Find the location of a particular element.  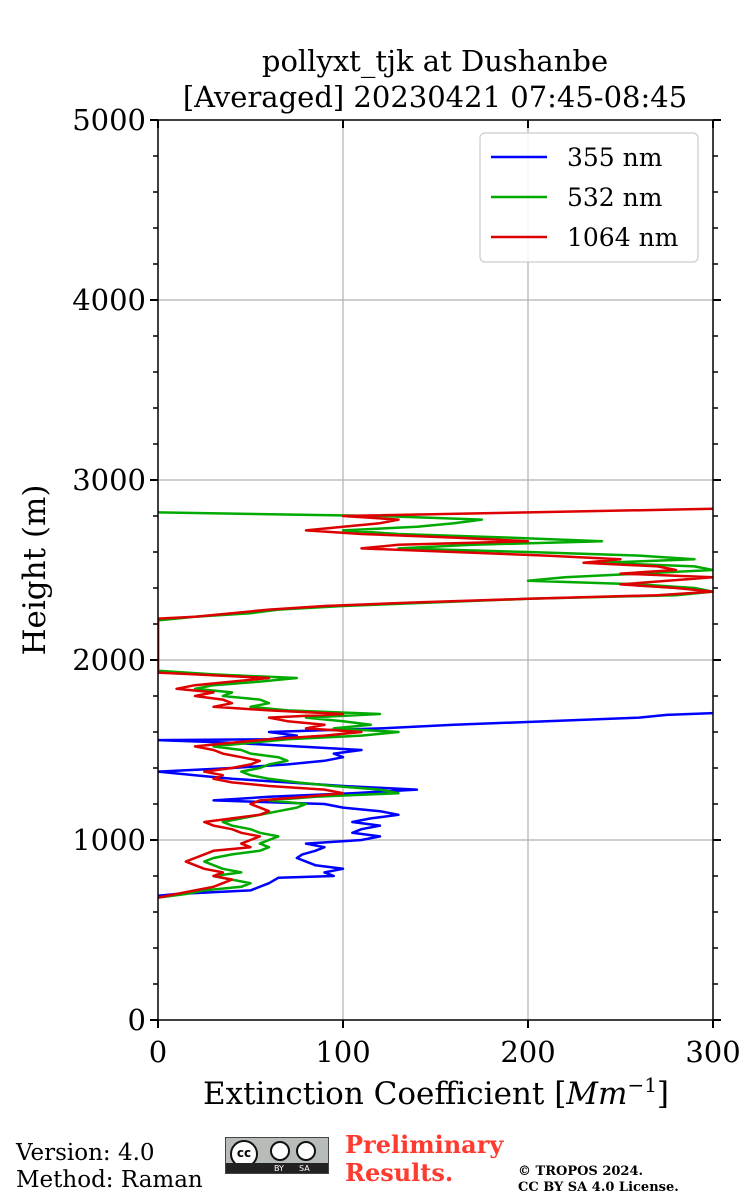

cc-logo-text: cc is located at coordinates (244, 1153).